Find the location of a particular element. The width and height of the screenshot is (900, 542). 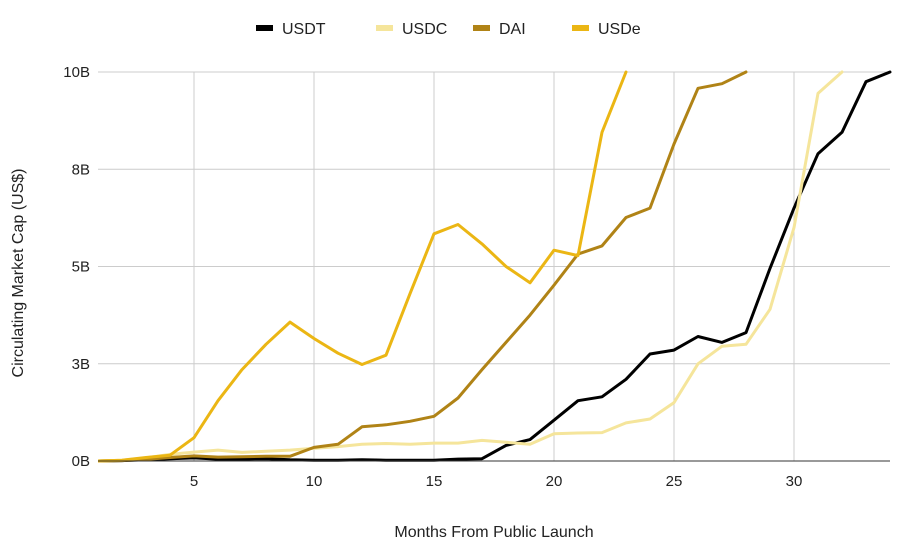

legend: USDT USDC DAI USDe is located at coordinates (448, 29).